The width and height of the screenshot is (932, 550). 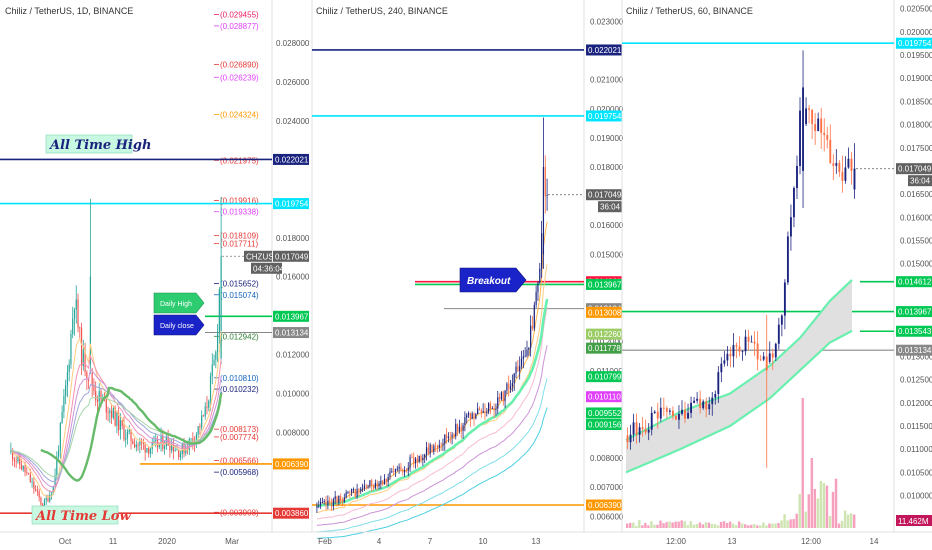 What do you see at coordinates (676, 541) in the screenshot?
I see `x-tick-label: 12:00` at bounding box center [676, 541].